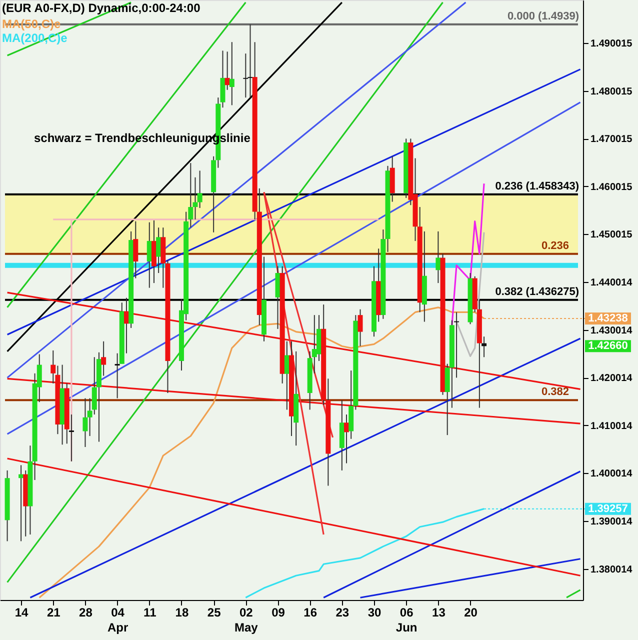 This screenshot has width=638, height=640. I want to click on x-tick-label: 23, so click(343, 613).